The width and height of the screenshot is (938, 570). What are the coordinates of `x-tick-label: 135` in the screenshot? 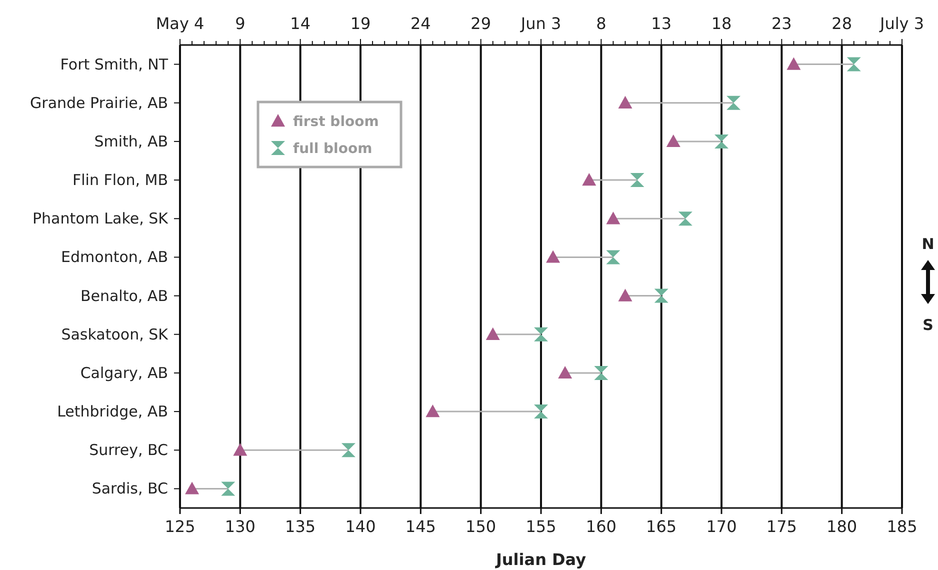 It's located at (300, 526).